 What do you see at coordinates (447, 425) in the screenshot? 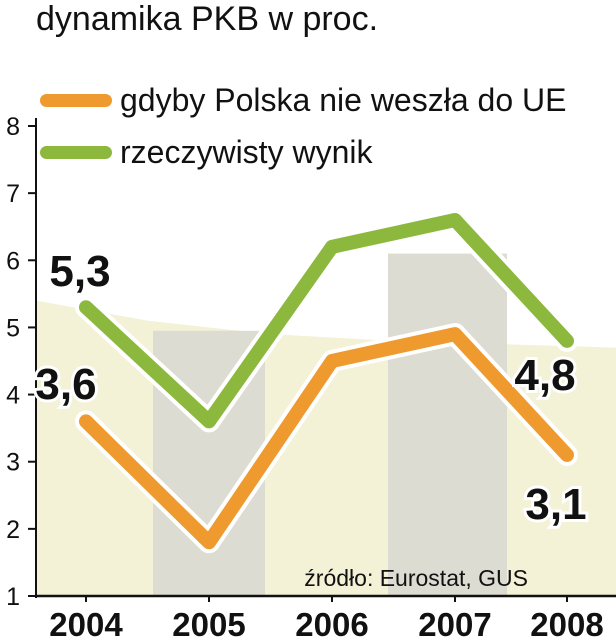
I see `background-band-2007` at bounding box center [447, 425].